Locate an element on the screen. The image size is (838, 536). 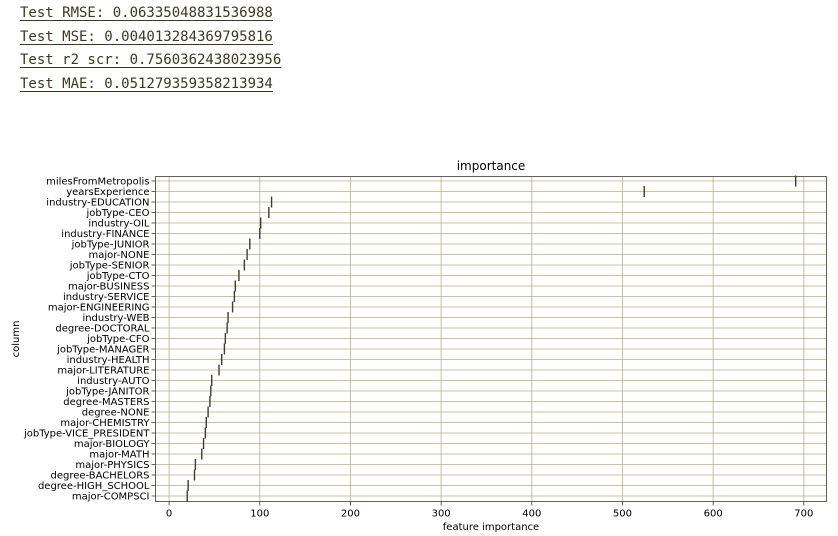
y-tick-label: yearsExperience is located at coordinates (107, 192).